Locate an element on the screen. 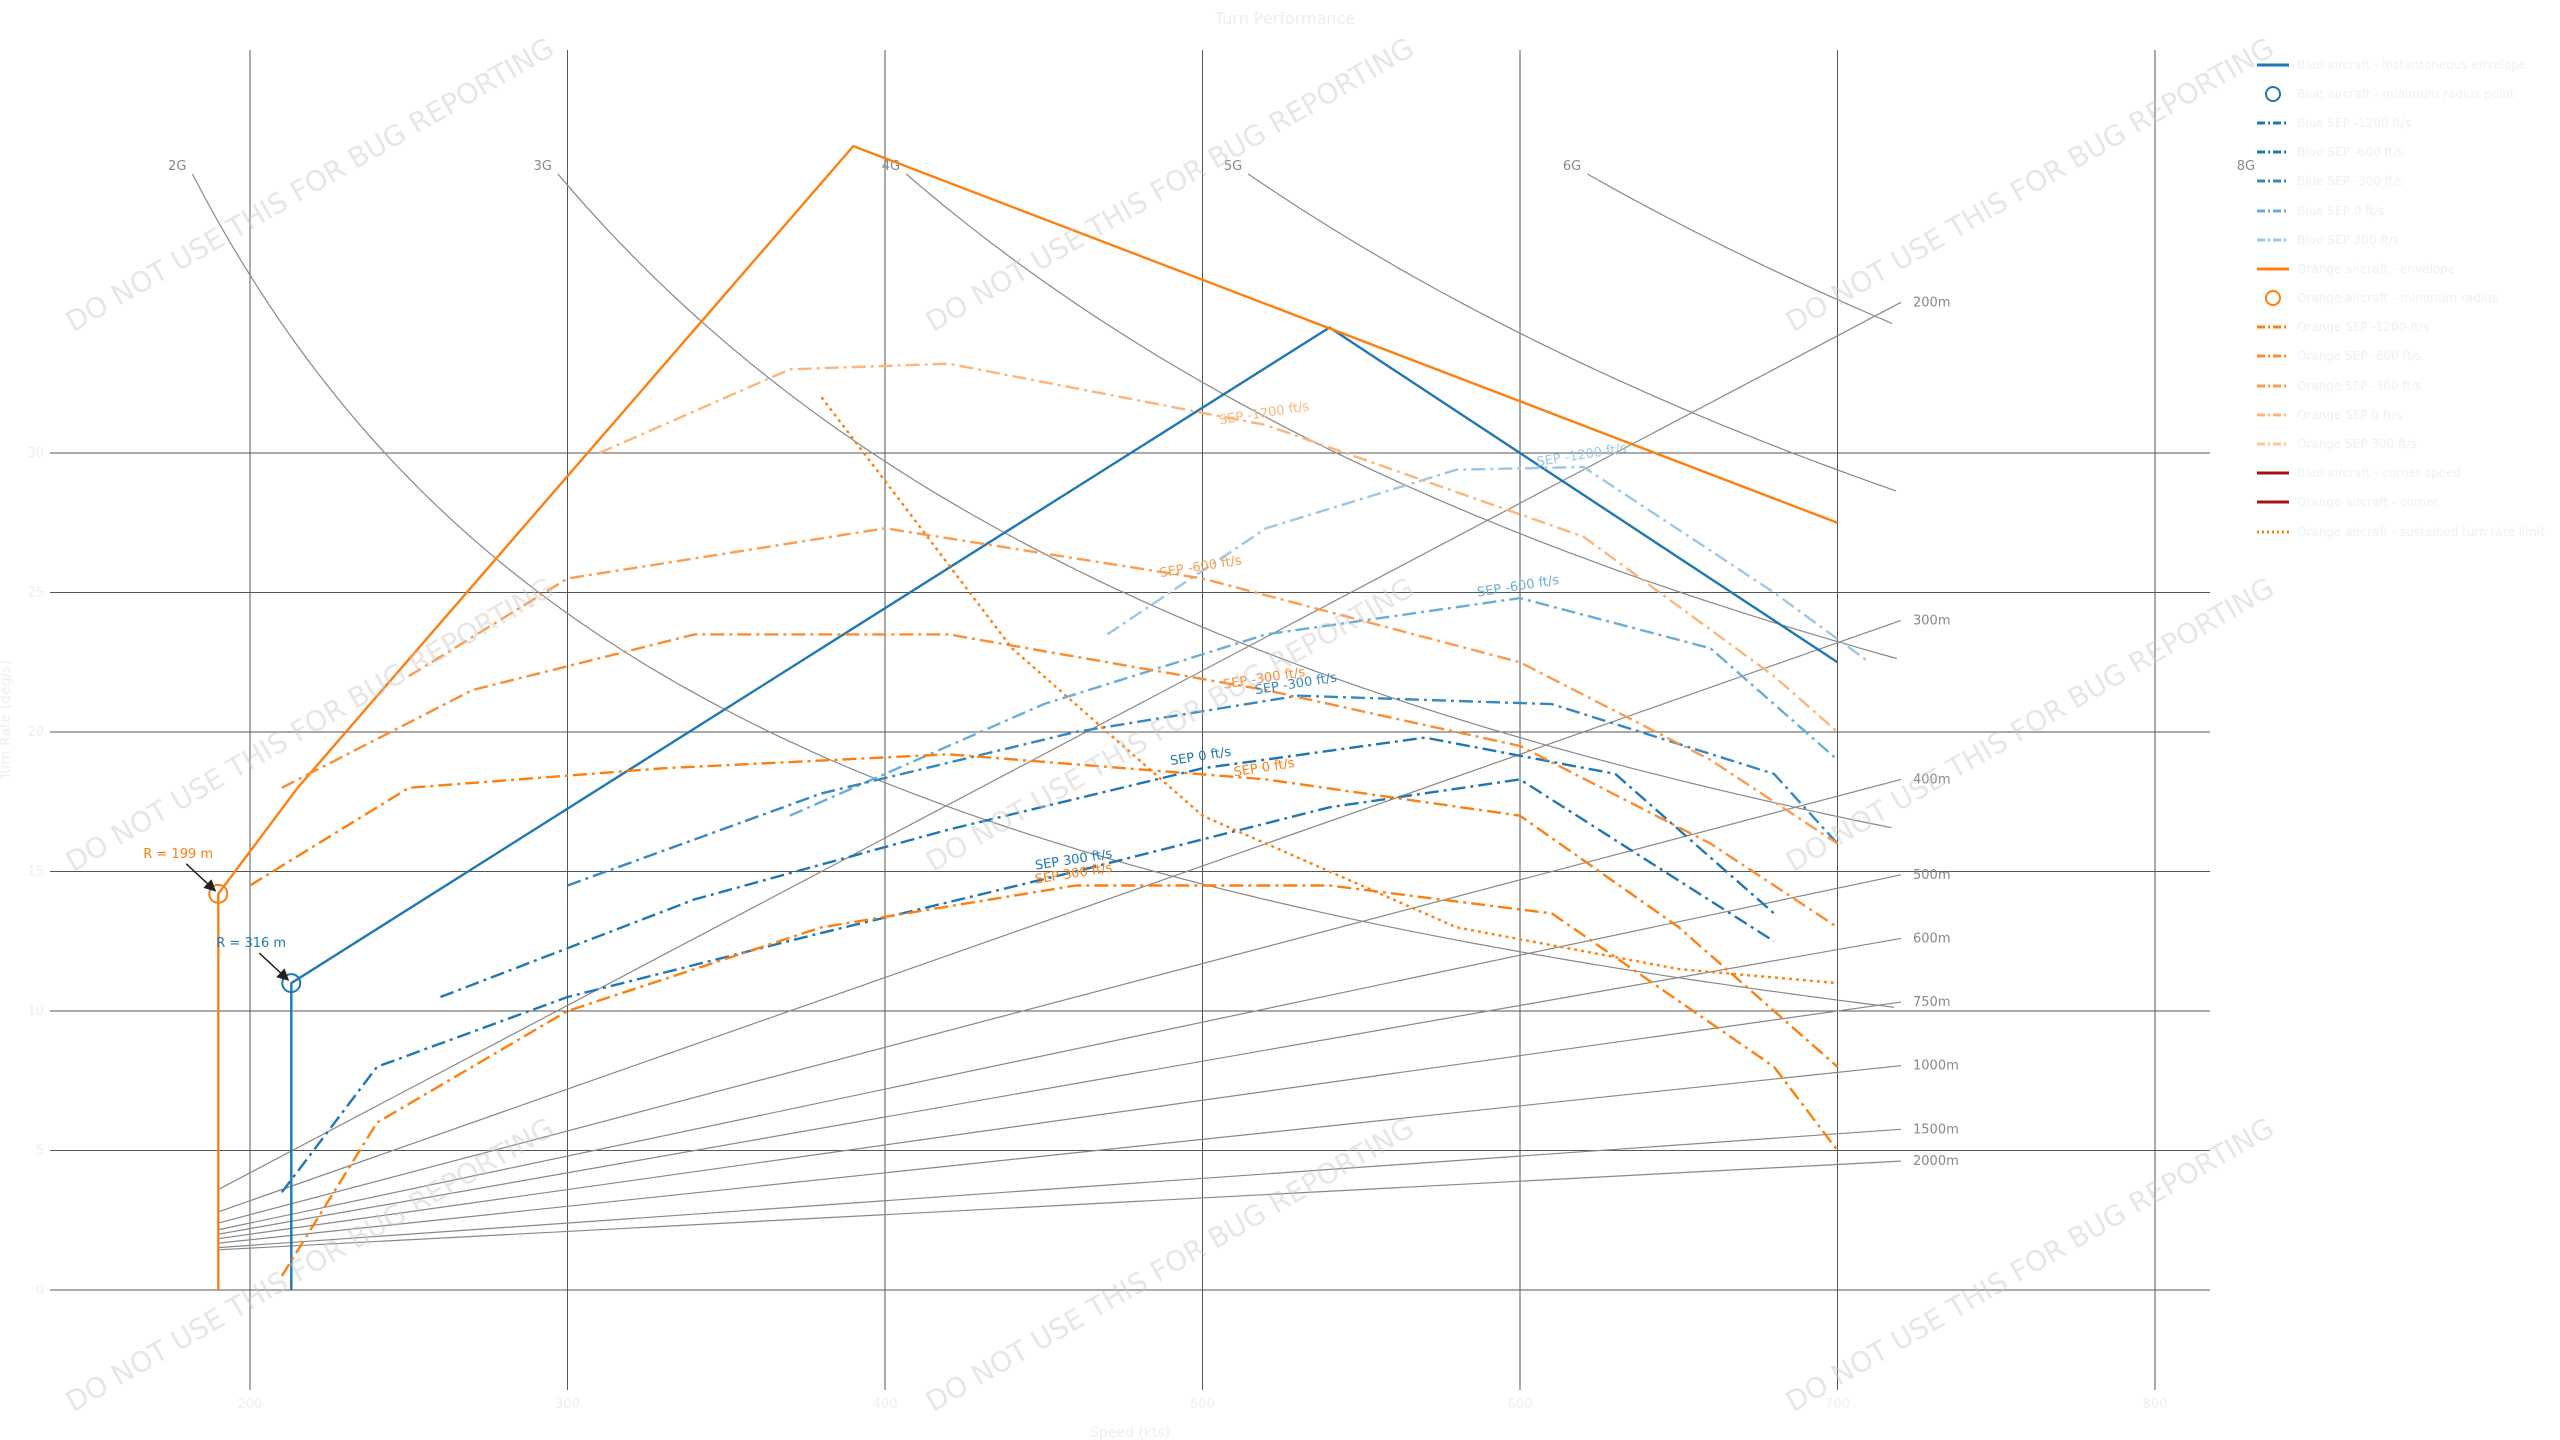 The width and height of the screenshot is (2560, 1440). legend-item: Orange SEP -600 ft/s is located at coordinates (2405, 356).